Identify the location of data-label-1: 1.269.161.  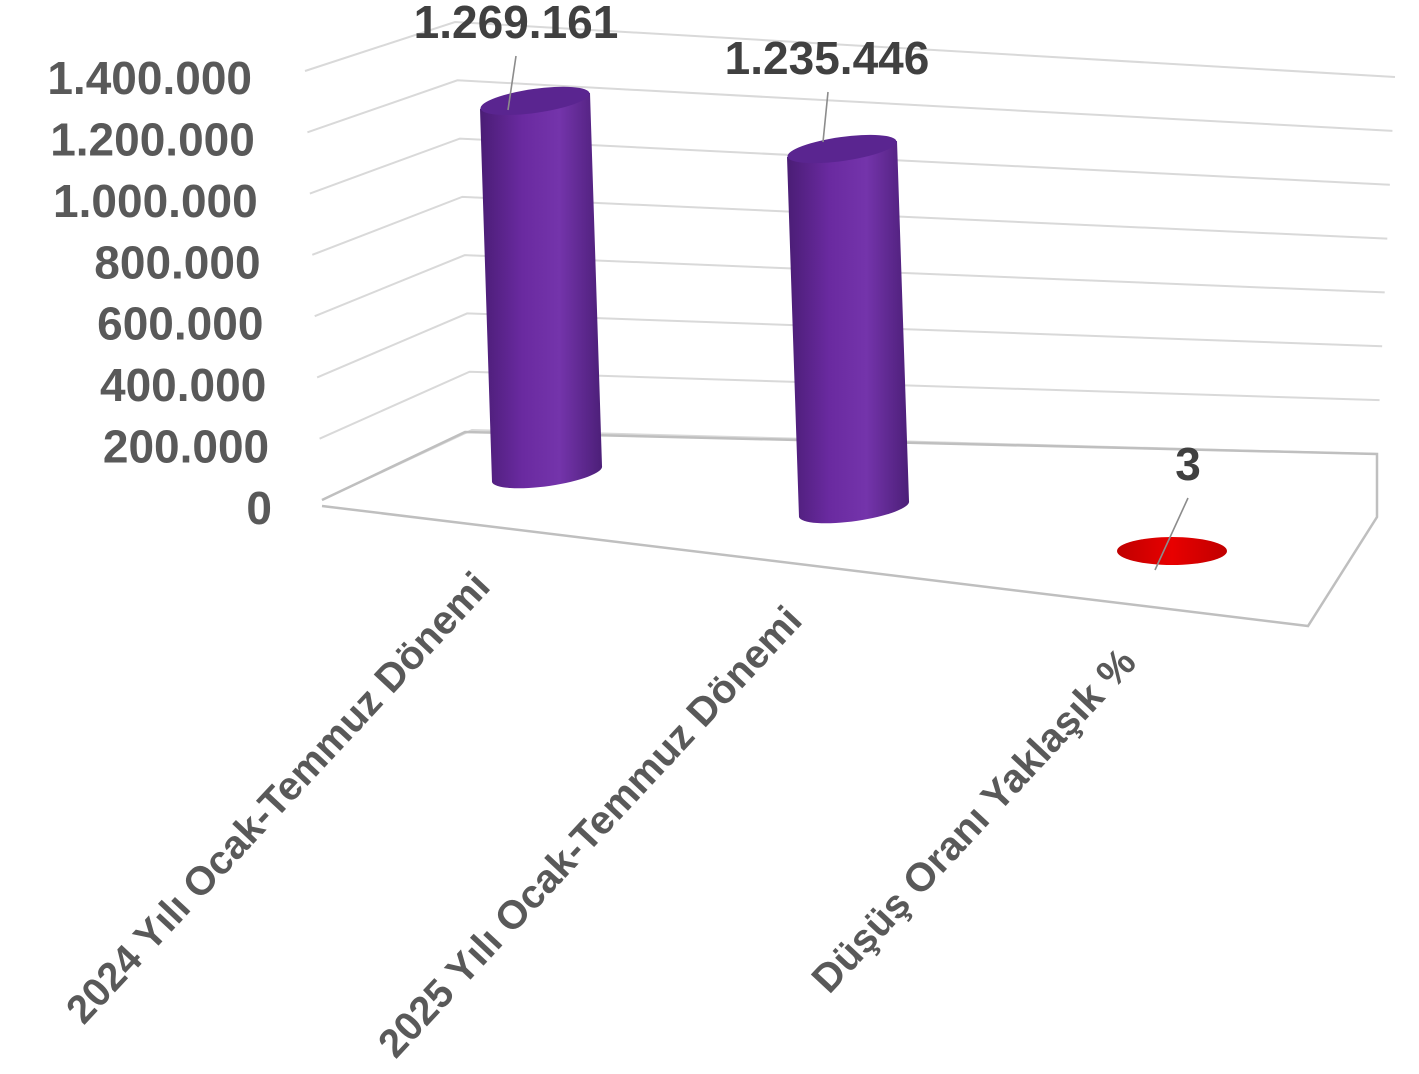
(516, 55).